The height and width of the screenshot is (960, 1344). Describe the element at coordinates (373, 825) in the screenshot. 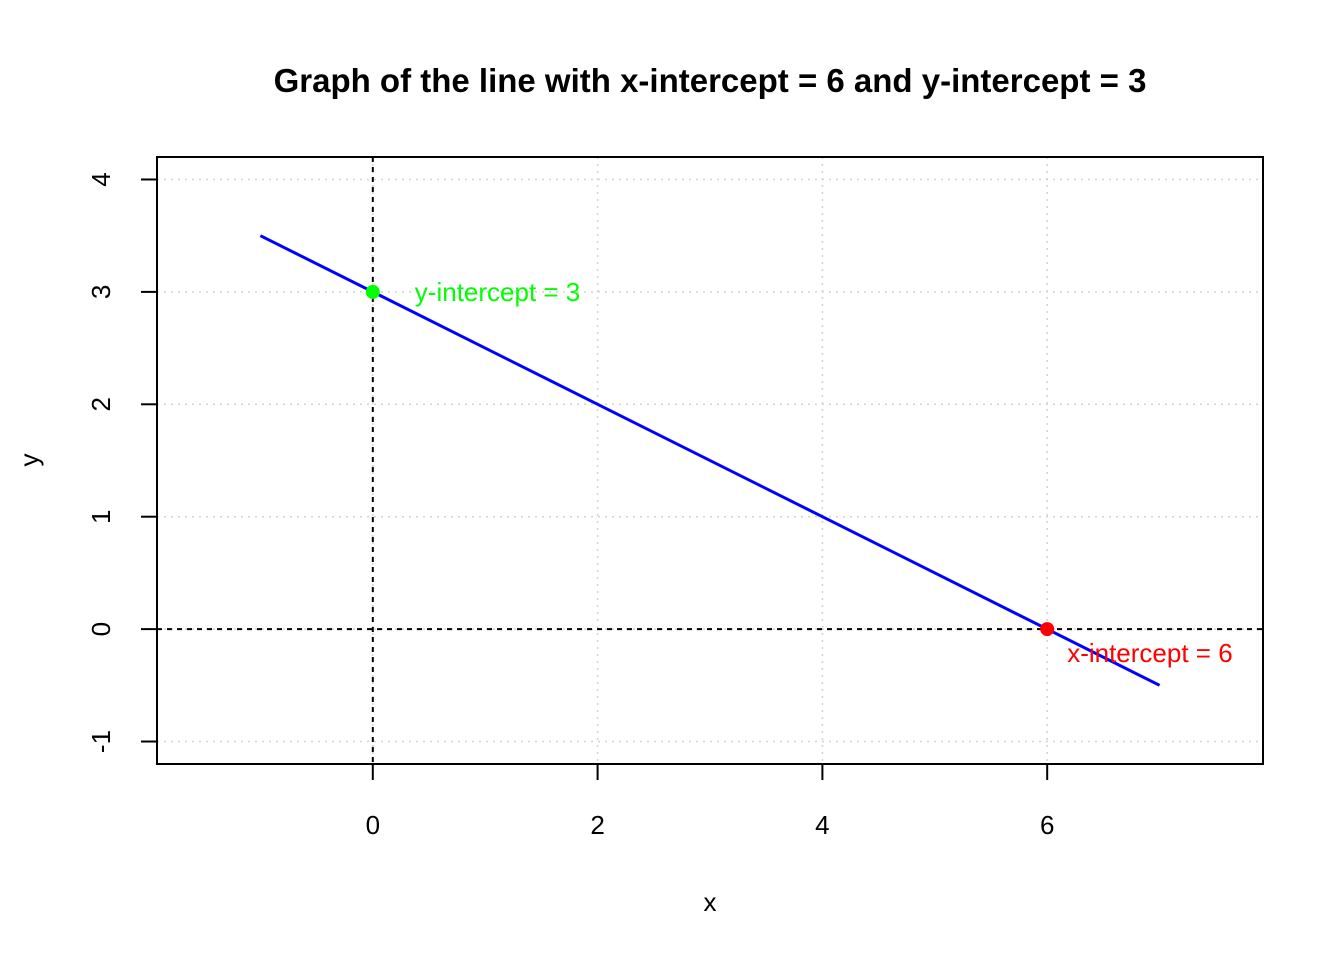

I see `x-tick-label: 0` at that location.